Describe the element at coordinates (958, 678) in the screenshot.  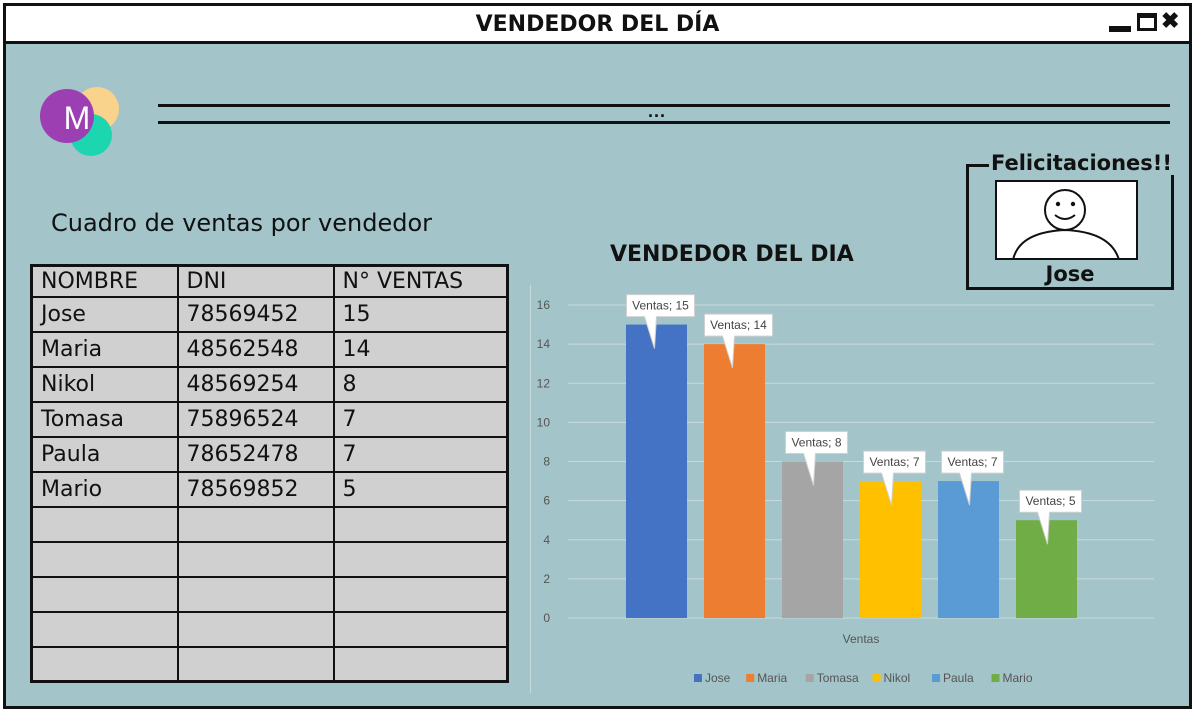
I see `legend-label: Paula` at that location.